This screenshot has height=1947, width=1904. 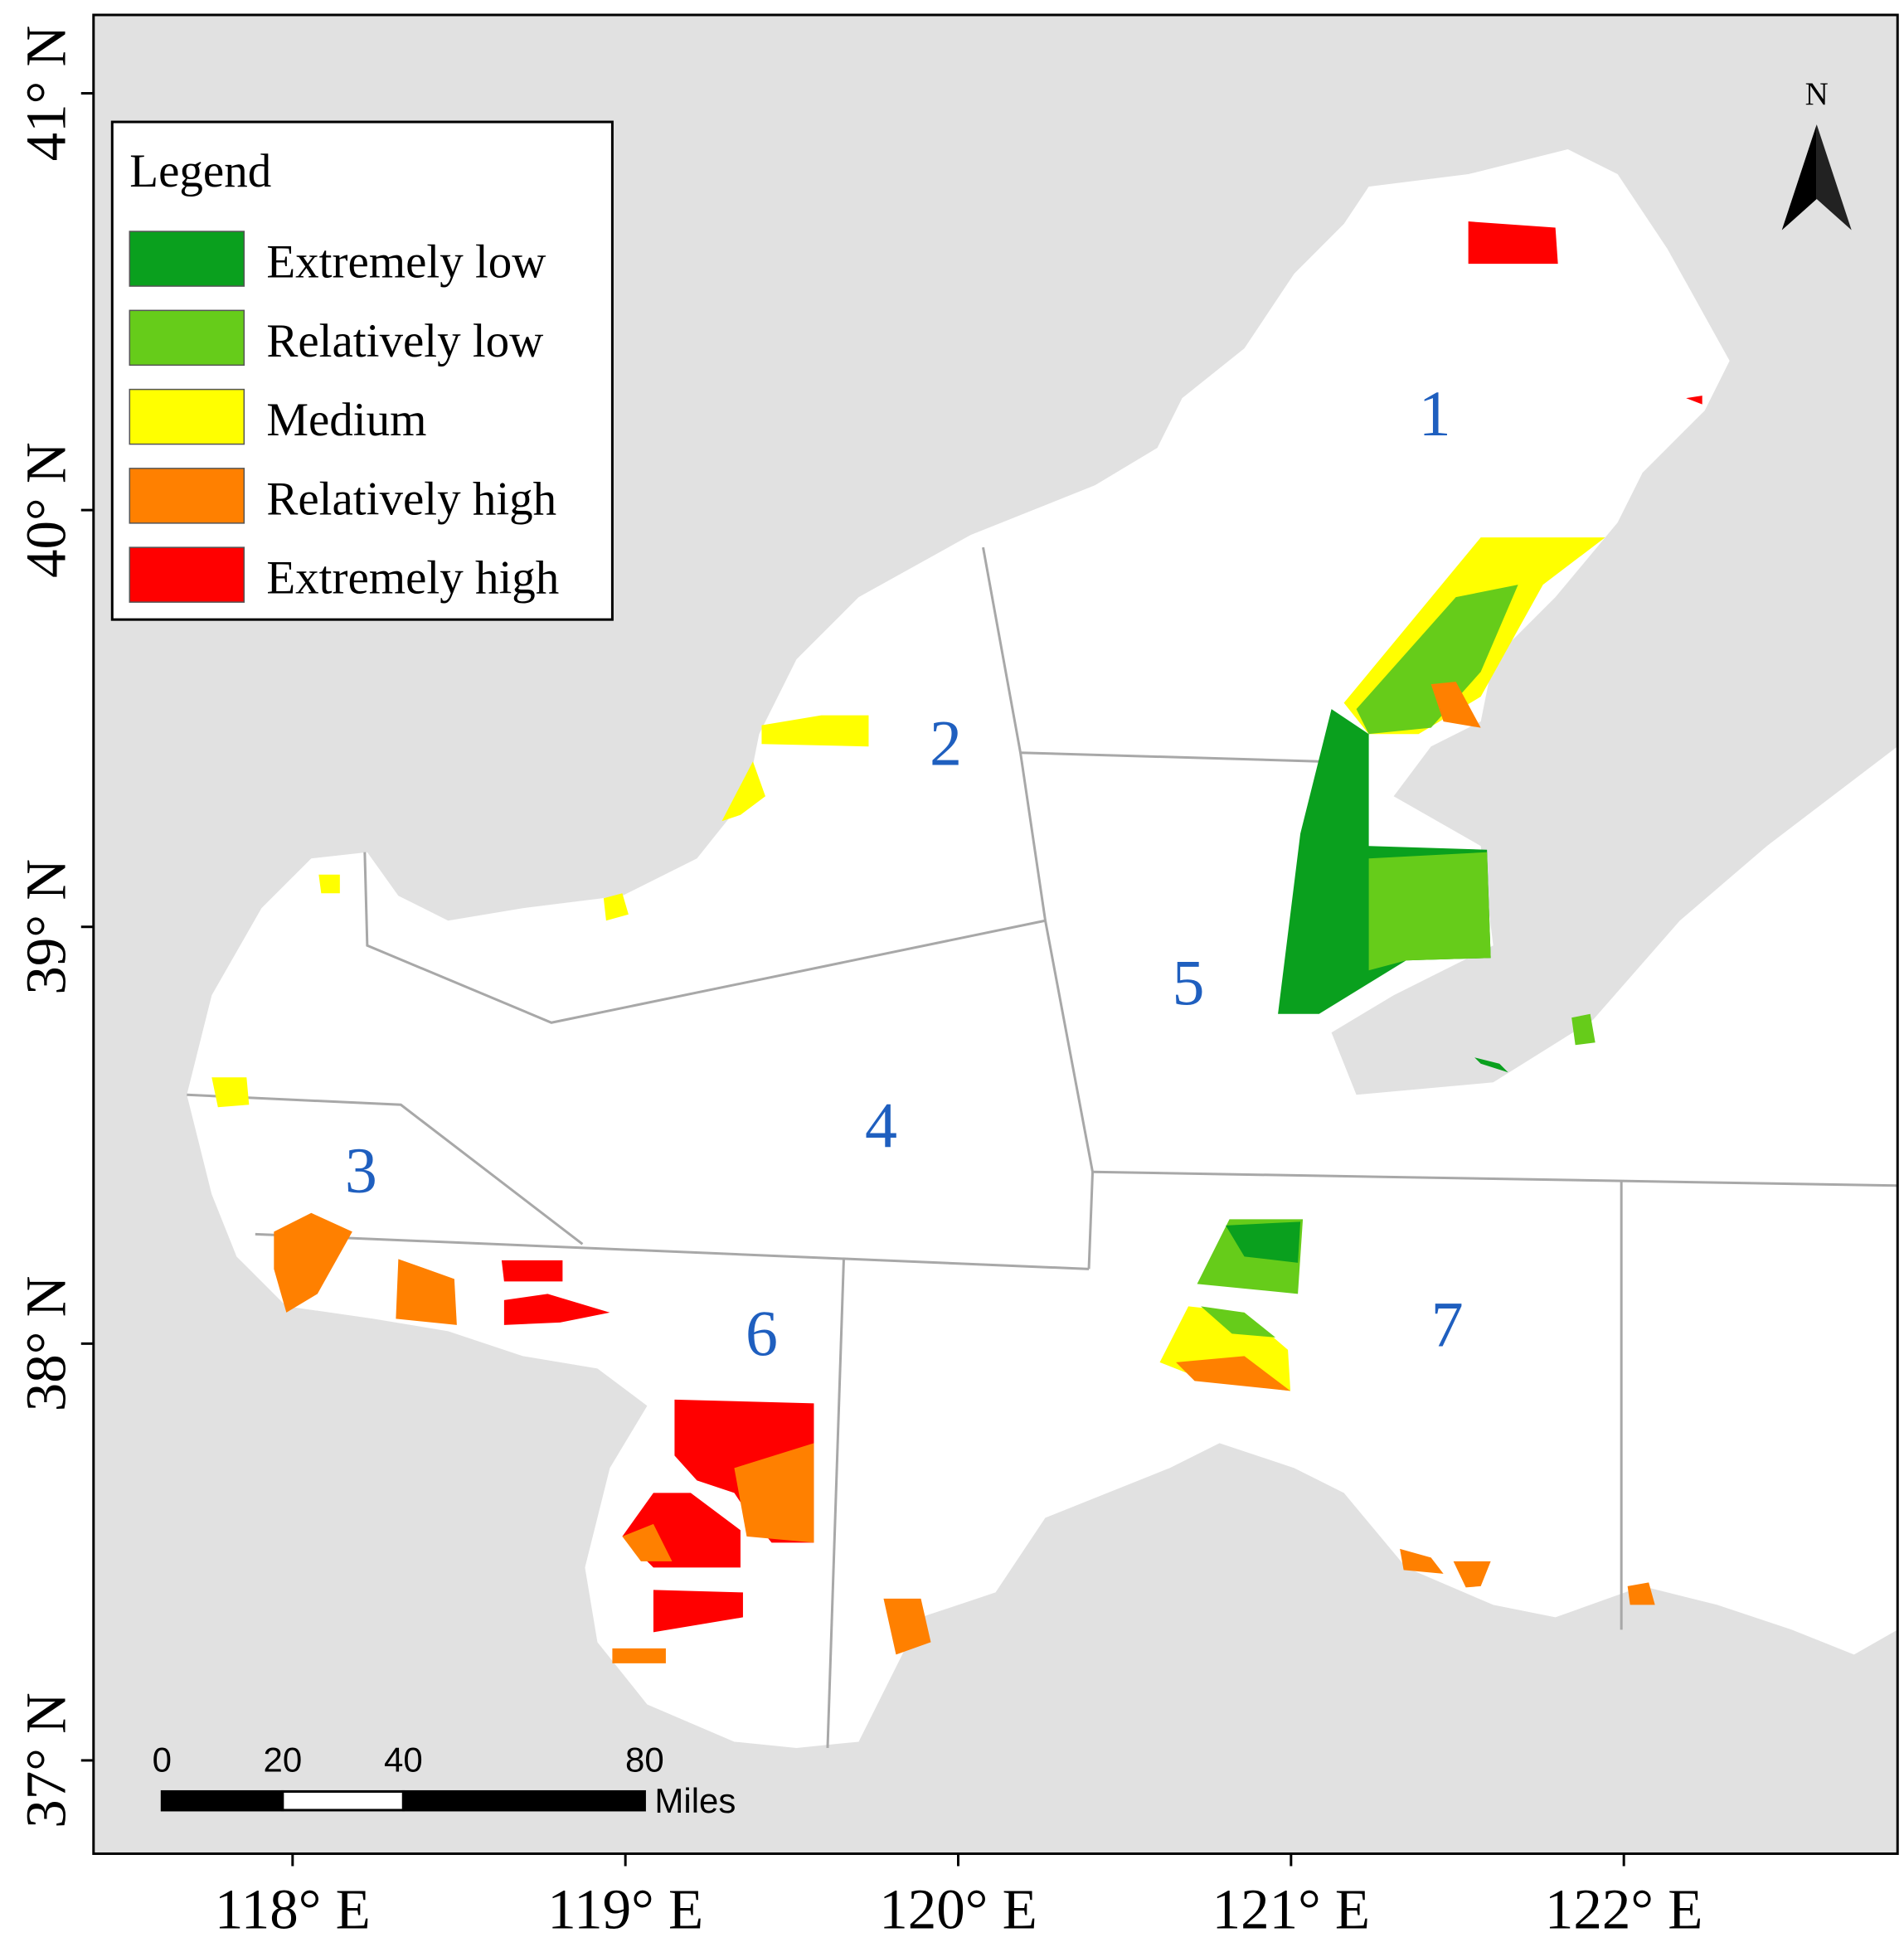 I want to click on legend-box, so click(x=362, y=371).